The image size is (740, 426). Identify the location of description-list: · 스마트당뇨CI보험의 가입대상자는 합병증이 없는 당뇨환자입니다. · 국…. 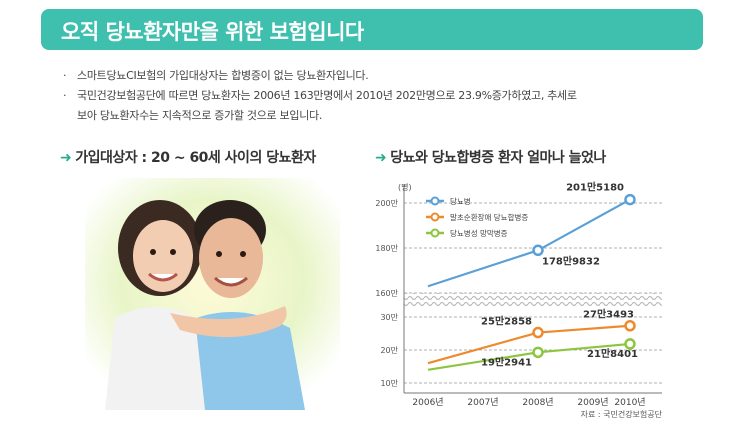
(383, 96).